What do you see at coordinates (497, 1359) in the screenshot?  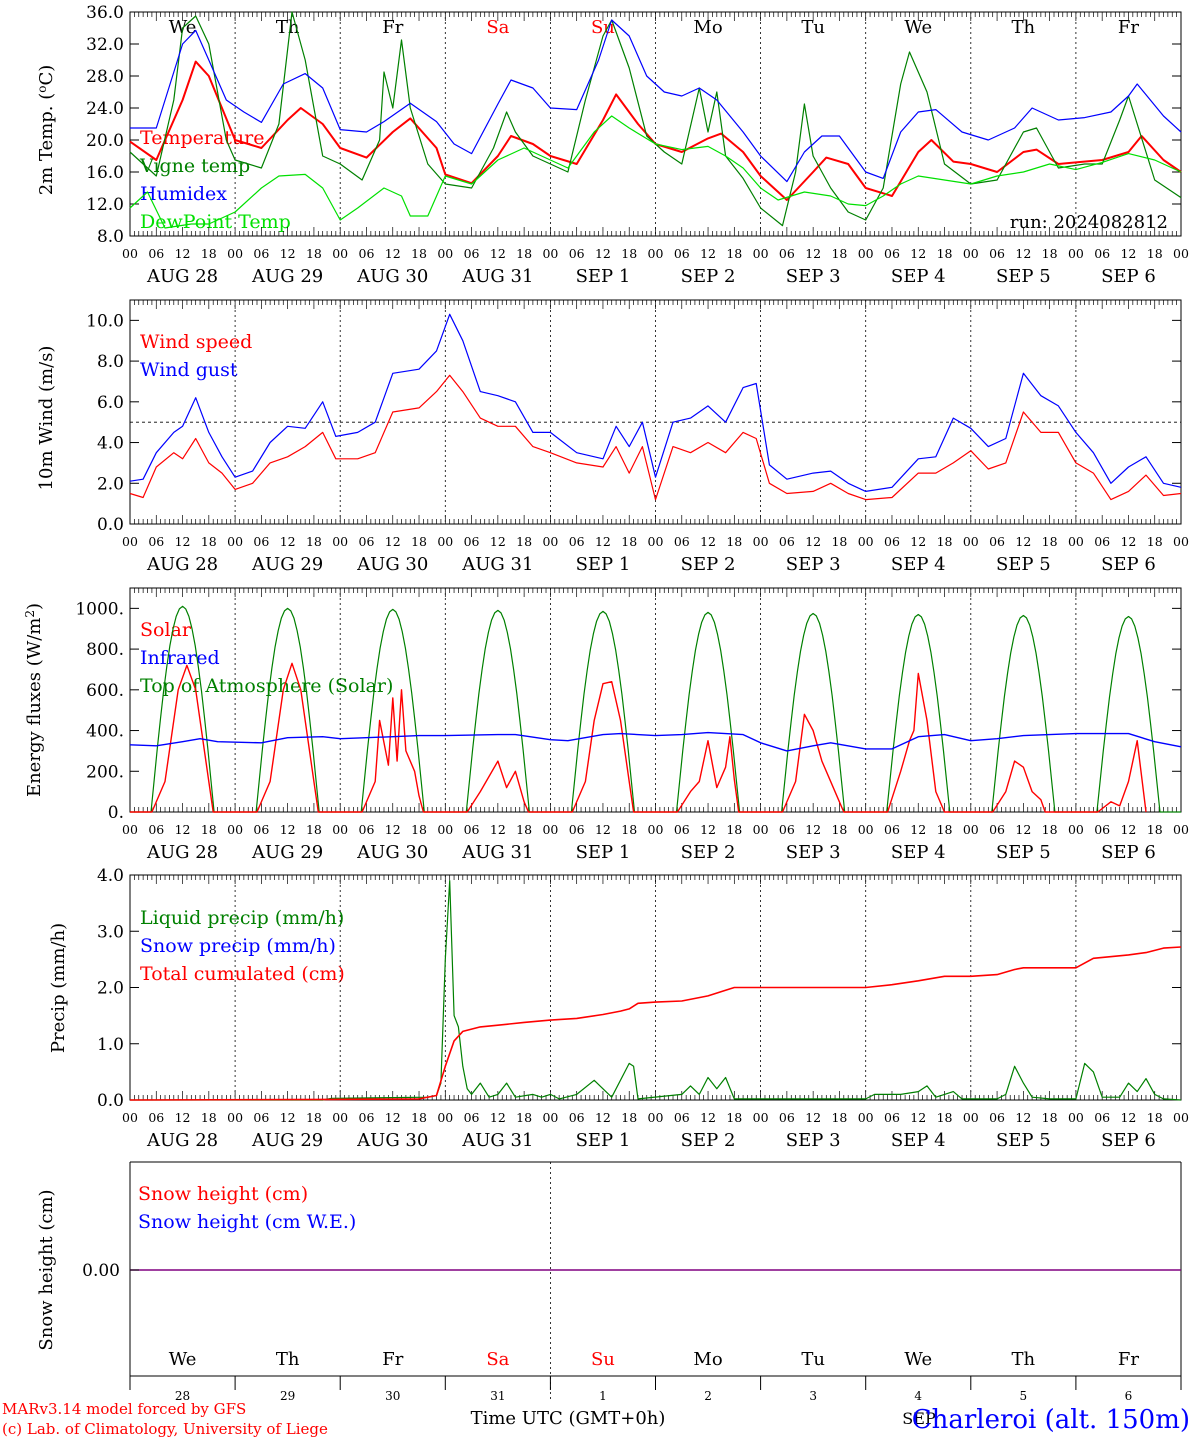 I see `panel5-weekday-label: Sa` at bounding box center [497, 1359].